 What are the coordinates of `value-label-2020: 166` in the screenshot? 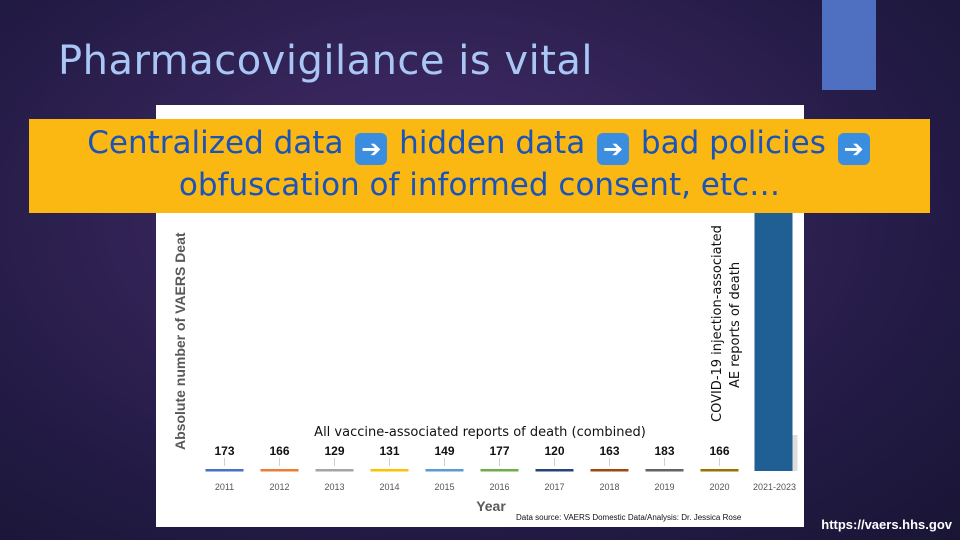 It's located at (719, 451).